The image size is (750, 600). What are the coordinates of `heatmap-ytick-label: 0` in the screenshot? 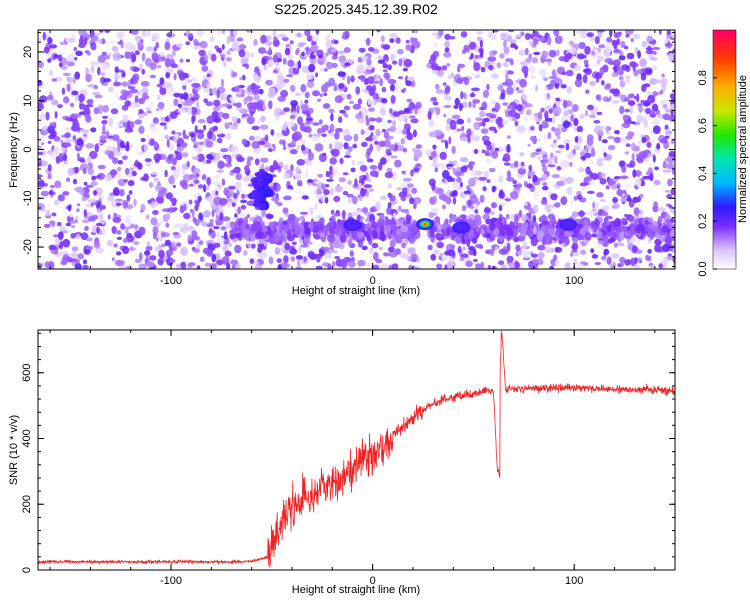 It's located at (28, 149).